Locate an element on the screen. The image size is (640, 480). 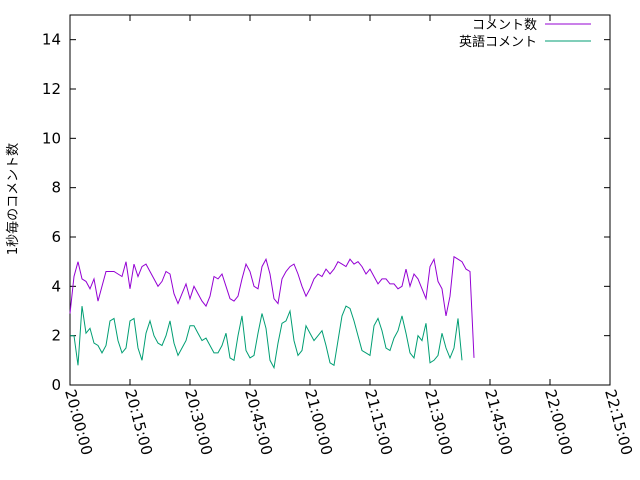
x-tick-label: 21:45:00 is located at coordinates (498, 422).